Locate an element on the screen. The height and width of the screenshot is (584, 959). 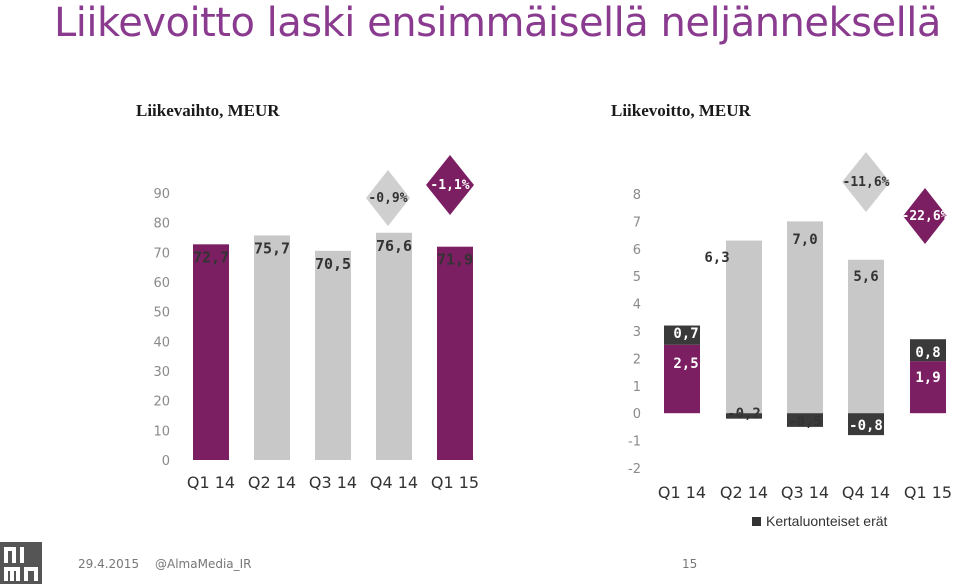
y-tick-label: 20 is located at coordinates (161, 402).